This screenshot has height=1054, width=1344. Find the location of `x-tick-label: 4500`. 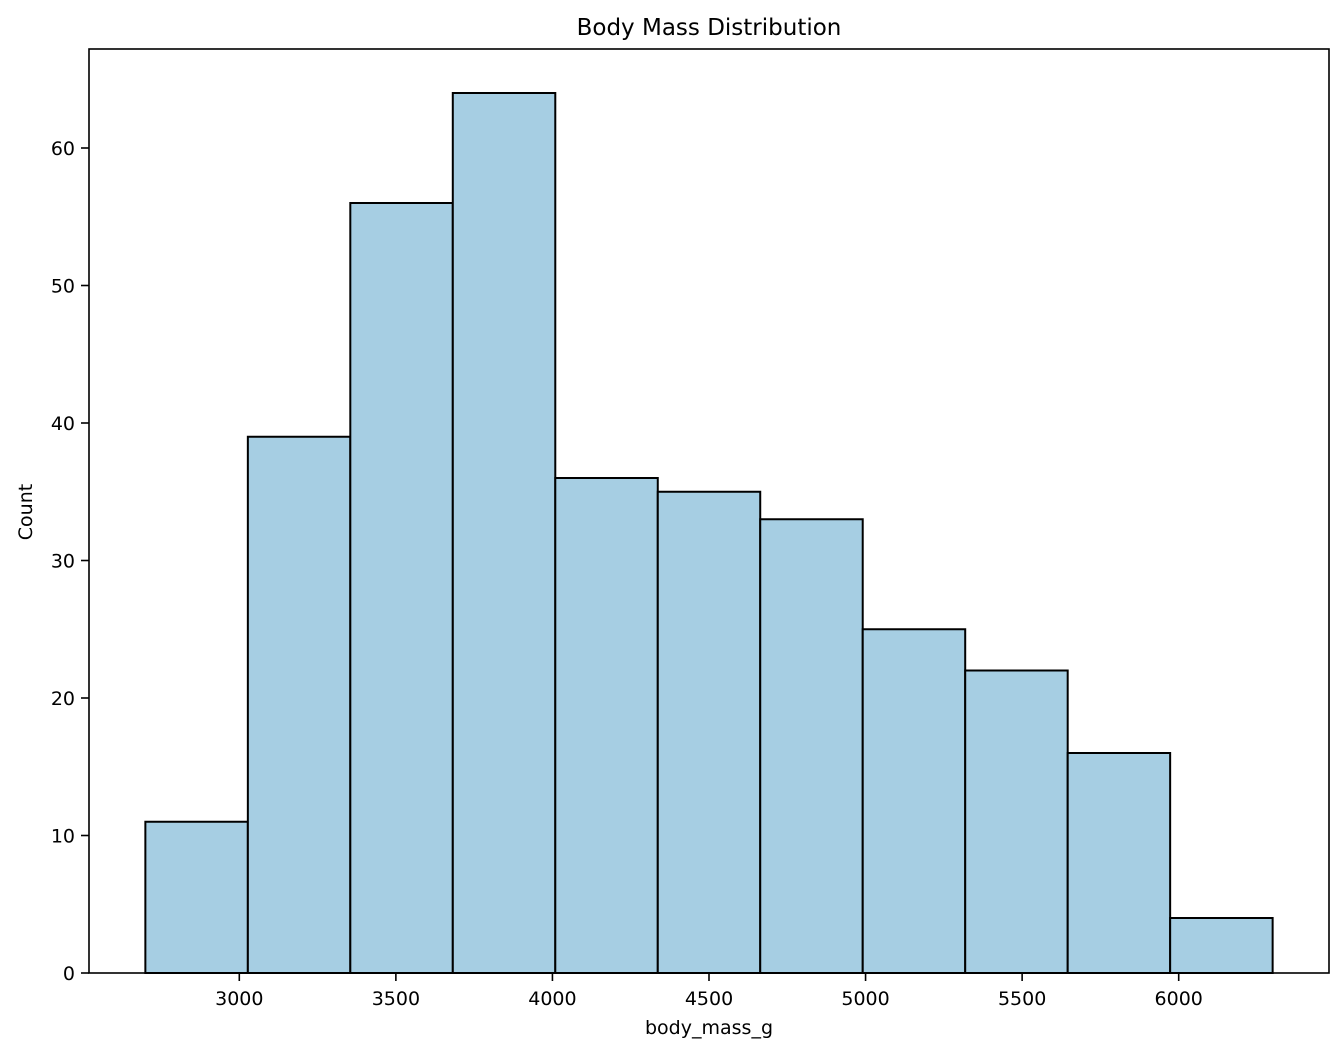

x-tick-label: 4500 is located at coordinates (709, 999).